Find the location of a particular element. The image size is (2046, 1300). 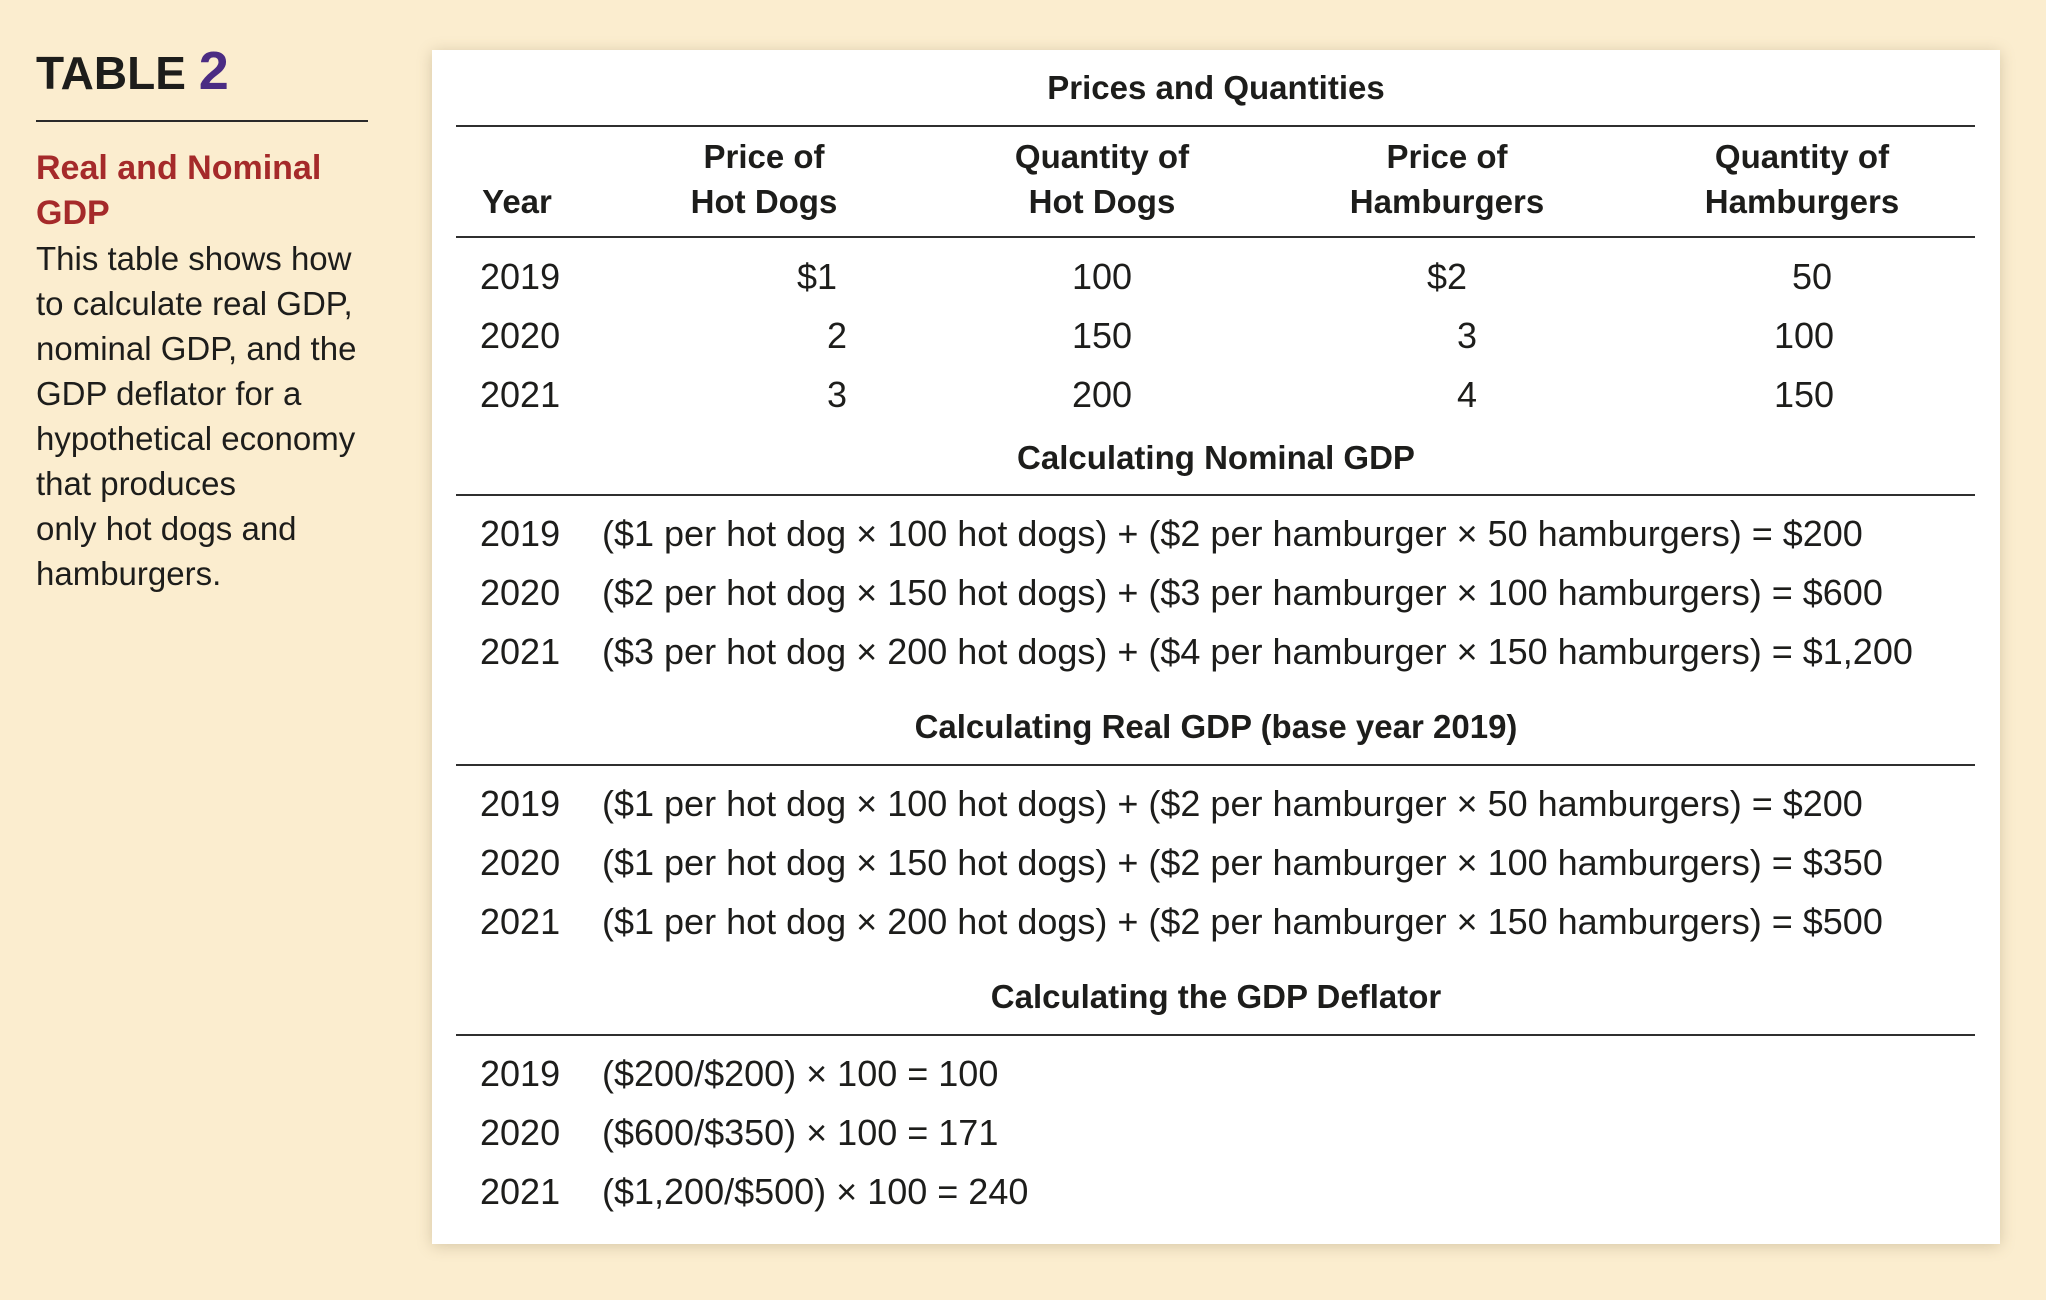

rule-nominal is located at coordinates (1215, 495).